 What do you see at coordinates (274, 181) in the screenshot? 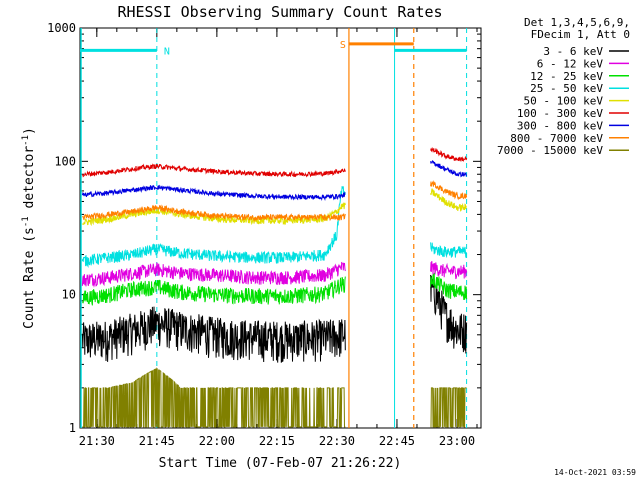
I see `series-300-800kev` at bounding box center [274, 181].